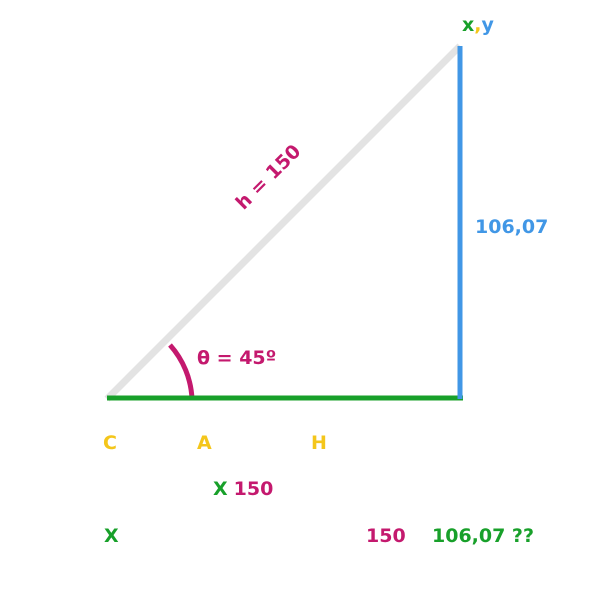 The image size is (600, 600). Describe the element at coordinates (512, 227) in the screenshot. I see `opposite-side-label: 106,07` at that location.